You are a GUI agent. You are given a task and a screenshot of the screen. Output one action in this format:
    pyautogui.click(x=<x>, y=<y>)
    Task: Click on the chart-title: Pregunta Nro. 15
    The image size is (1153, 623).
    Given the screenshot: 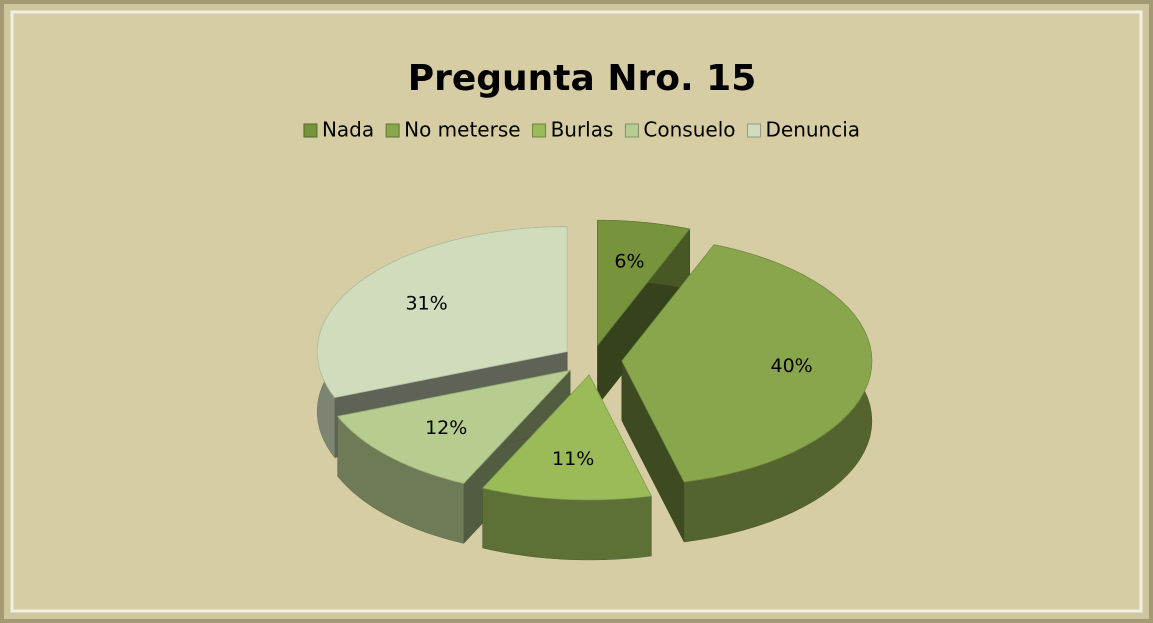 What is the action you would take?
    pyautogui.click(x=582, y=78)
    